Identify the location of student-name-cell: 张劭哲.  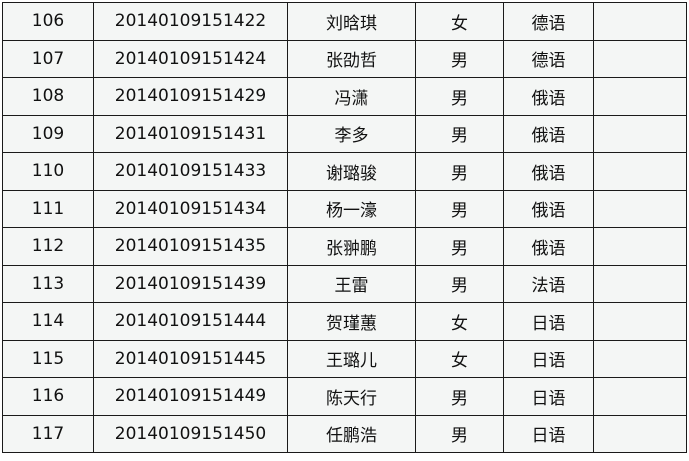
(351, 58).